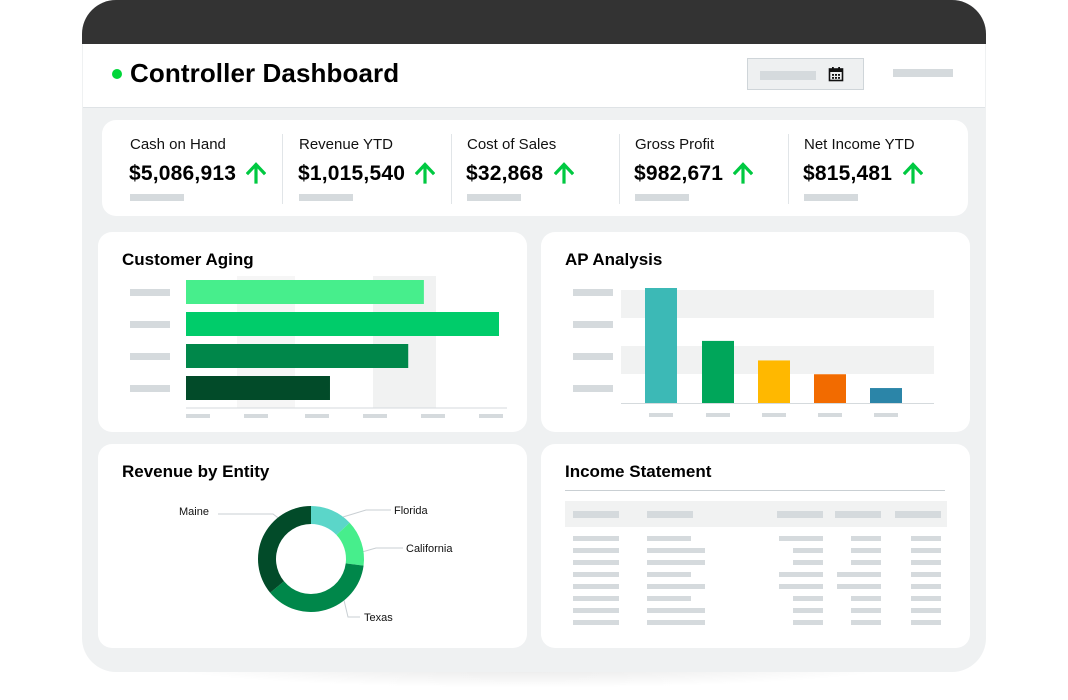  I want to click on leader-line-texas, so click(351, 606).